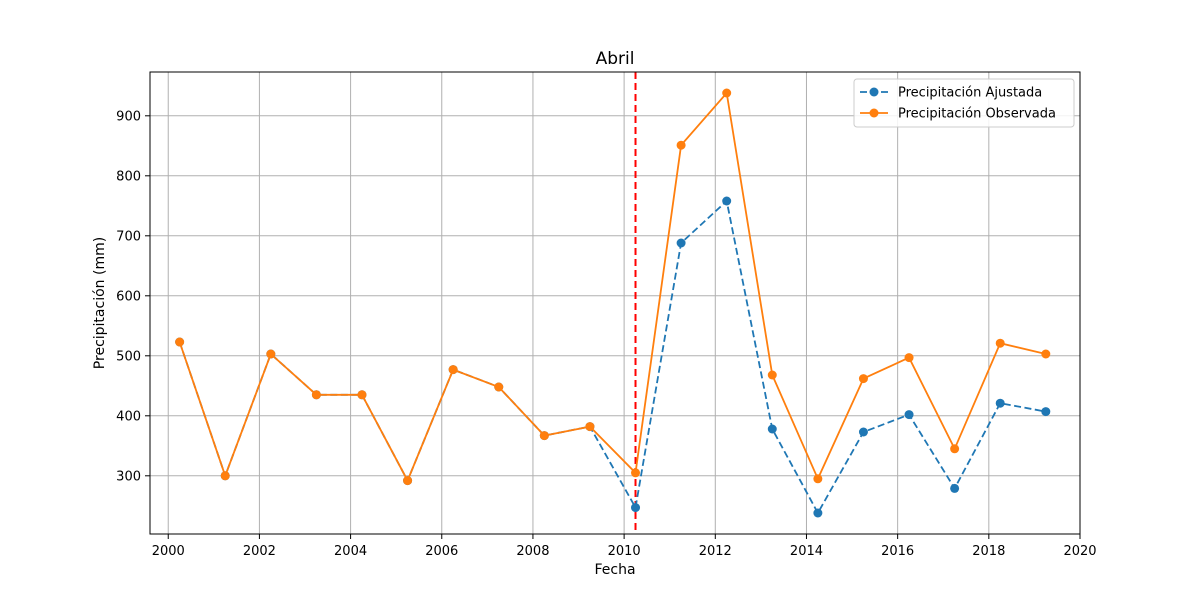 This screenshot has width=1200, height=600. What do you see at coordinates (128, 116) in the screenshot?
I see `y-tick-label: 900` at bounding box center [128, 116].